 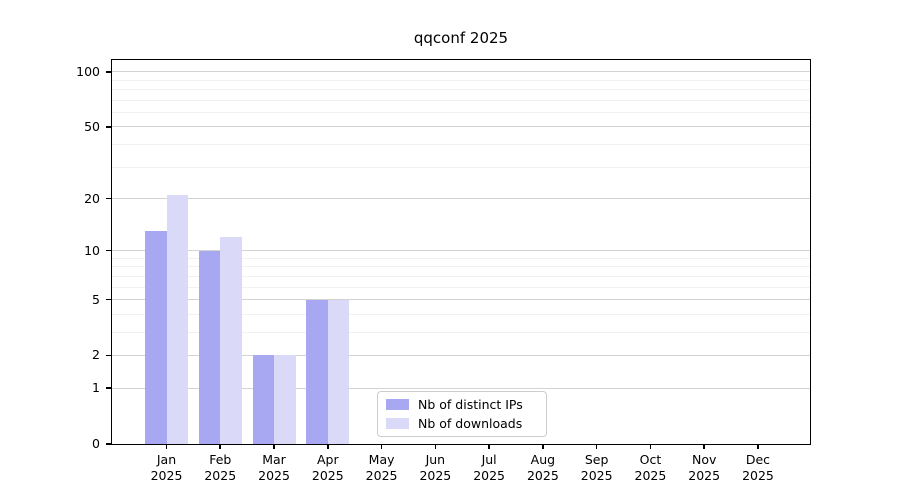 What do you see at coordinates (92, 250) in the screenshot?
I see `y-axis-tick-label: 10` at bounding box center [92, 250].